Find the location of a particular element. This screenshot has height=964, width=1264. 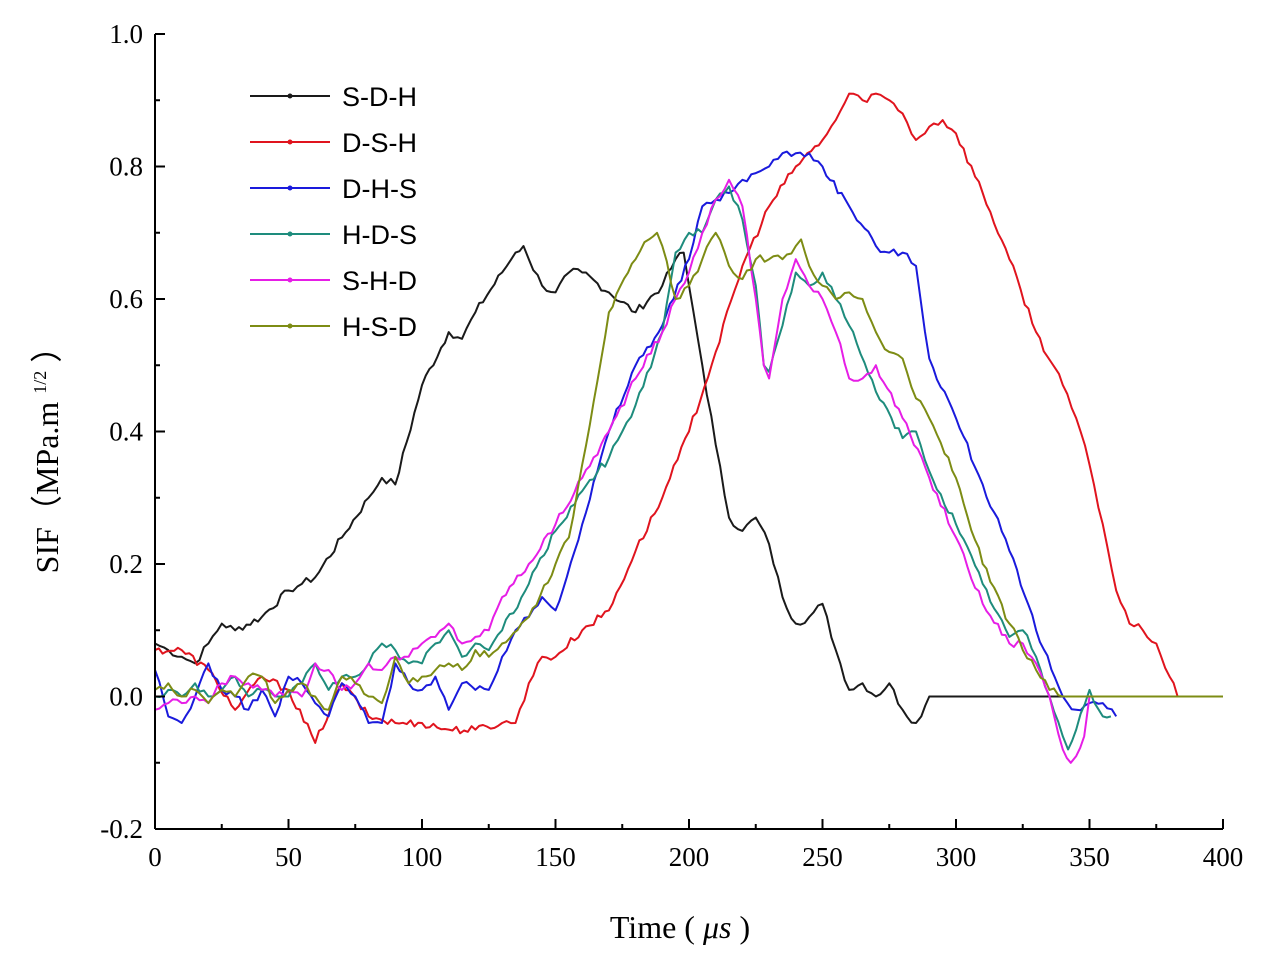

x-axis-title-text: Time is located at coordinates (643, 927).